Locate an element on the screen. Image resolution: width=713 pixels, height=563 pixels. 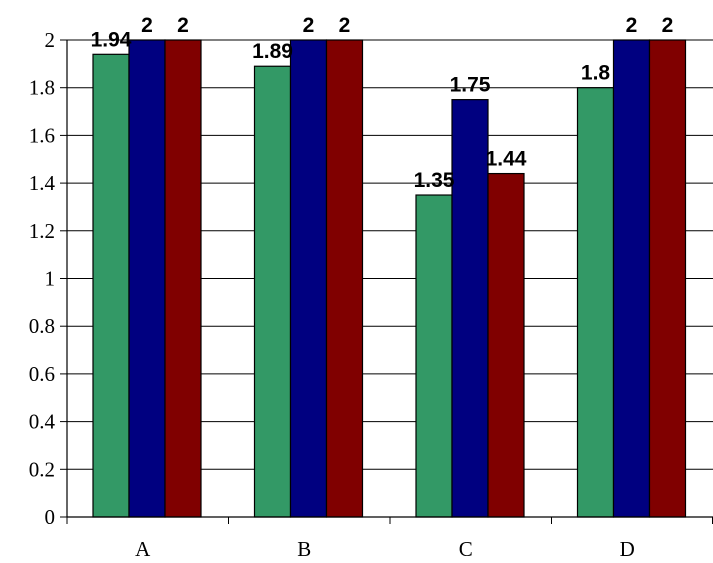
x-tick-label: C is located at coordinates (466, 549).